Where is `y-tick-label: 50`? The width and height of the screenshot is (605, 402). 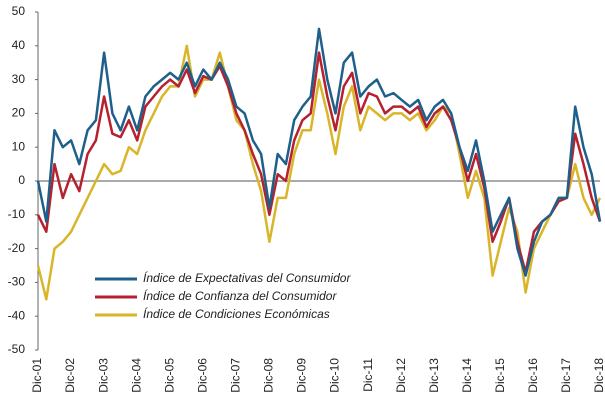 y-tick-label: 50 is located at coordinates (19, 11).